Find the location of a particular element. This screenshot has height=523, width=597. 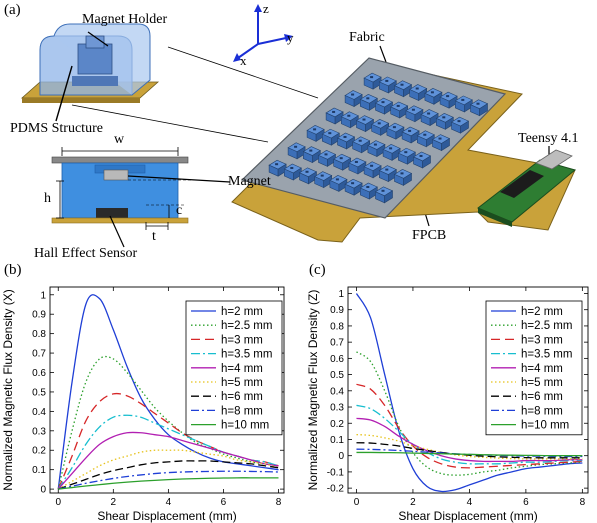

pointer-fabric is located at coordinates (383, 54).